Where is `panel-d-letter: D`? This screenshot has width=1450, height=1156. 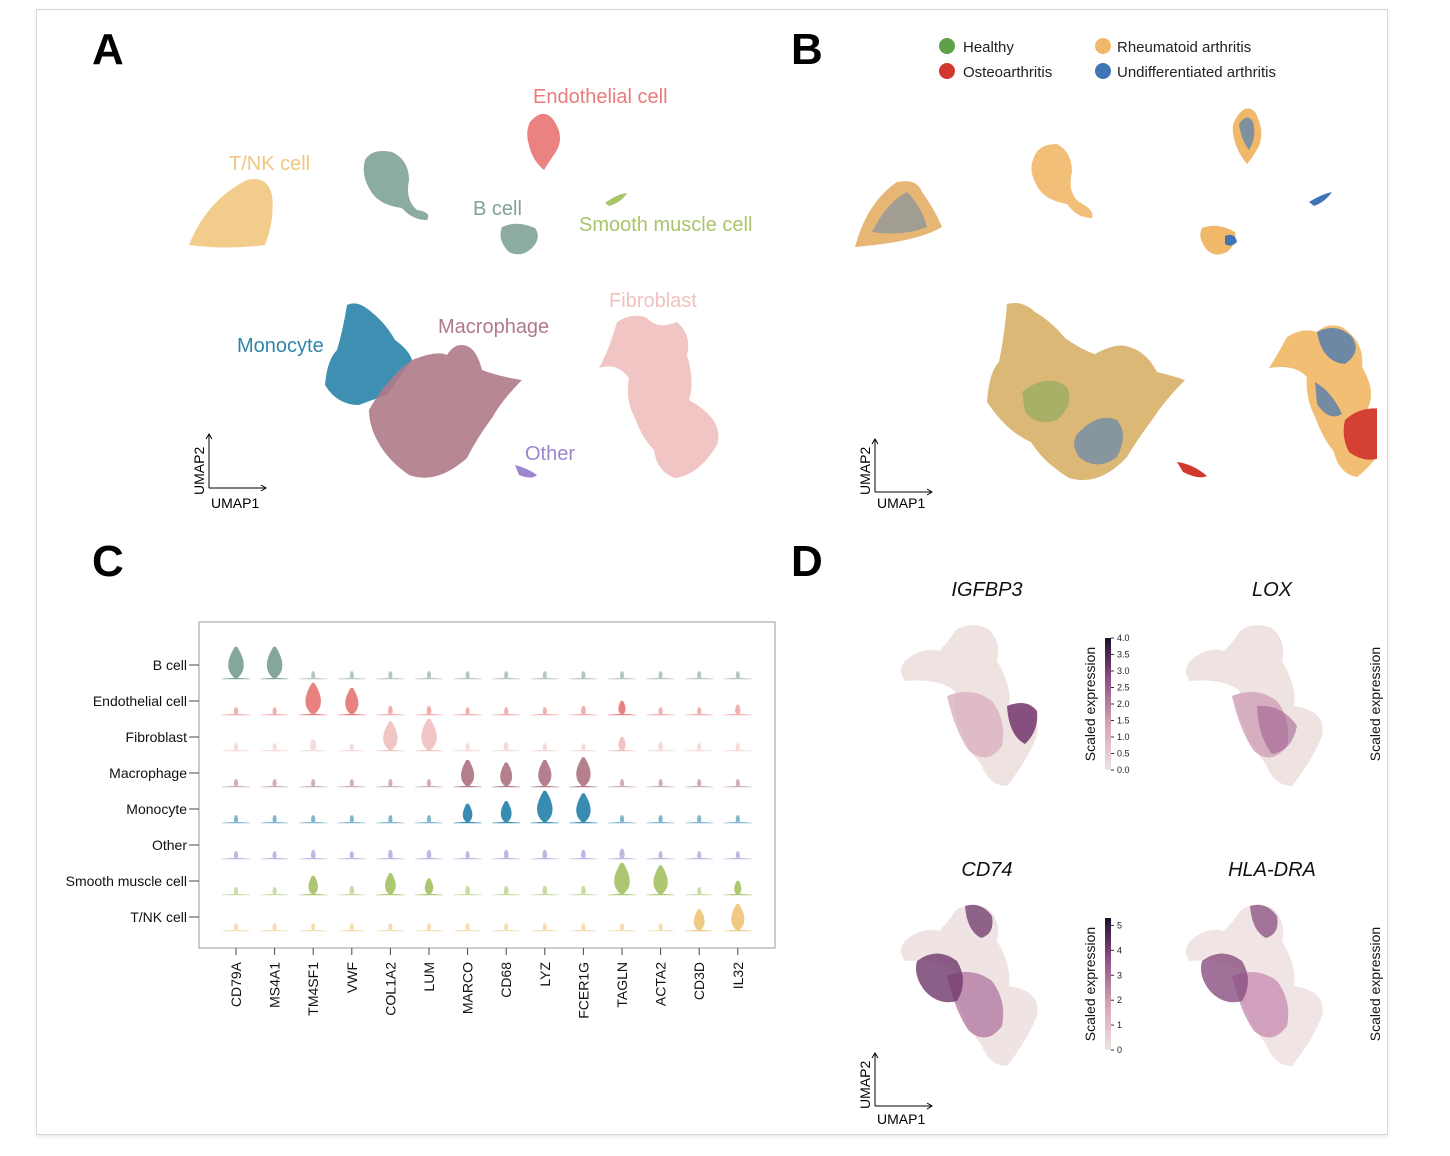 panel-d-letter: D is located at coordinates (807, 561).